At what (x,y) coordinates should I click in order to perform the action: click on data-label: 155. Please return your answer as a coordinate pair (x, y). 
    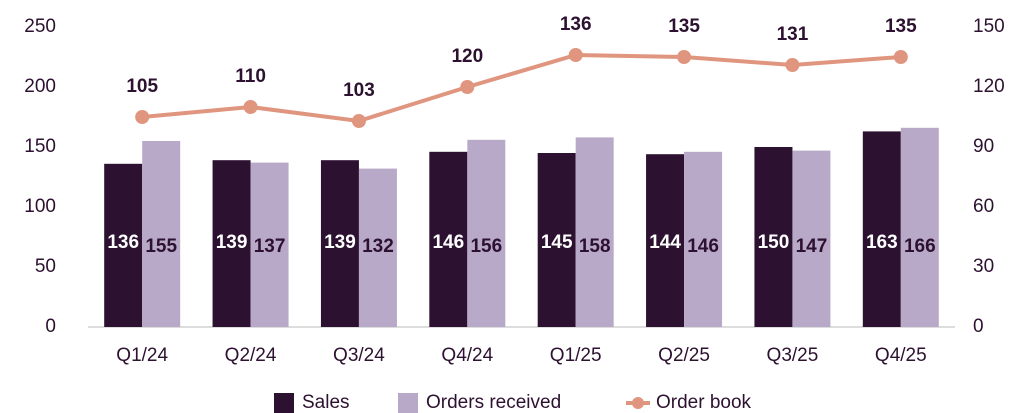
    Looking at the image, I should click on (161, 246).